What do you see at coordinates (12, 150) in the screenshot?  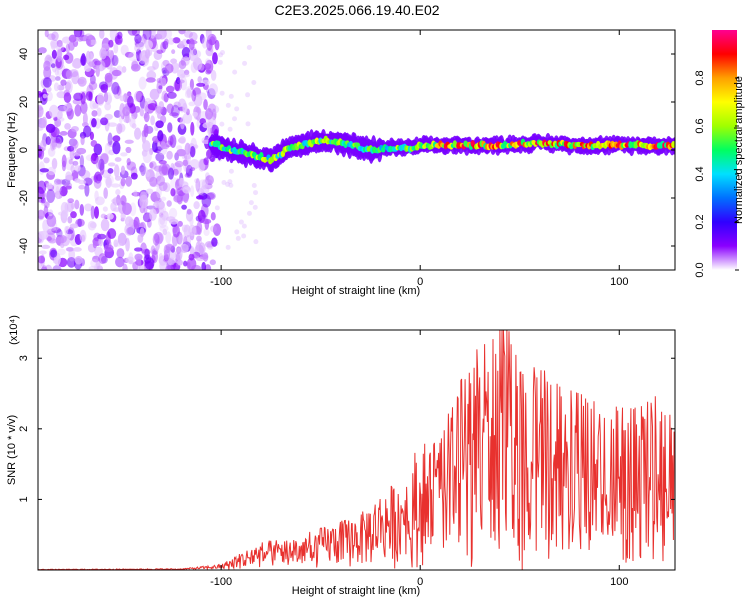 I see `spectrogram-y-label: Frequency (Hz)` at bounding box center [12, 150].